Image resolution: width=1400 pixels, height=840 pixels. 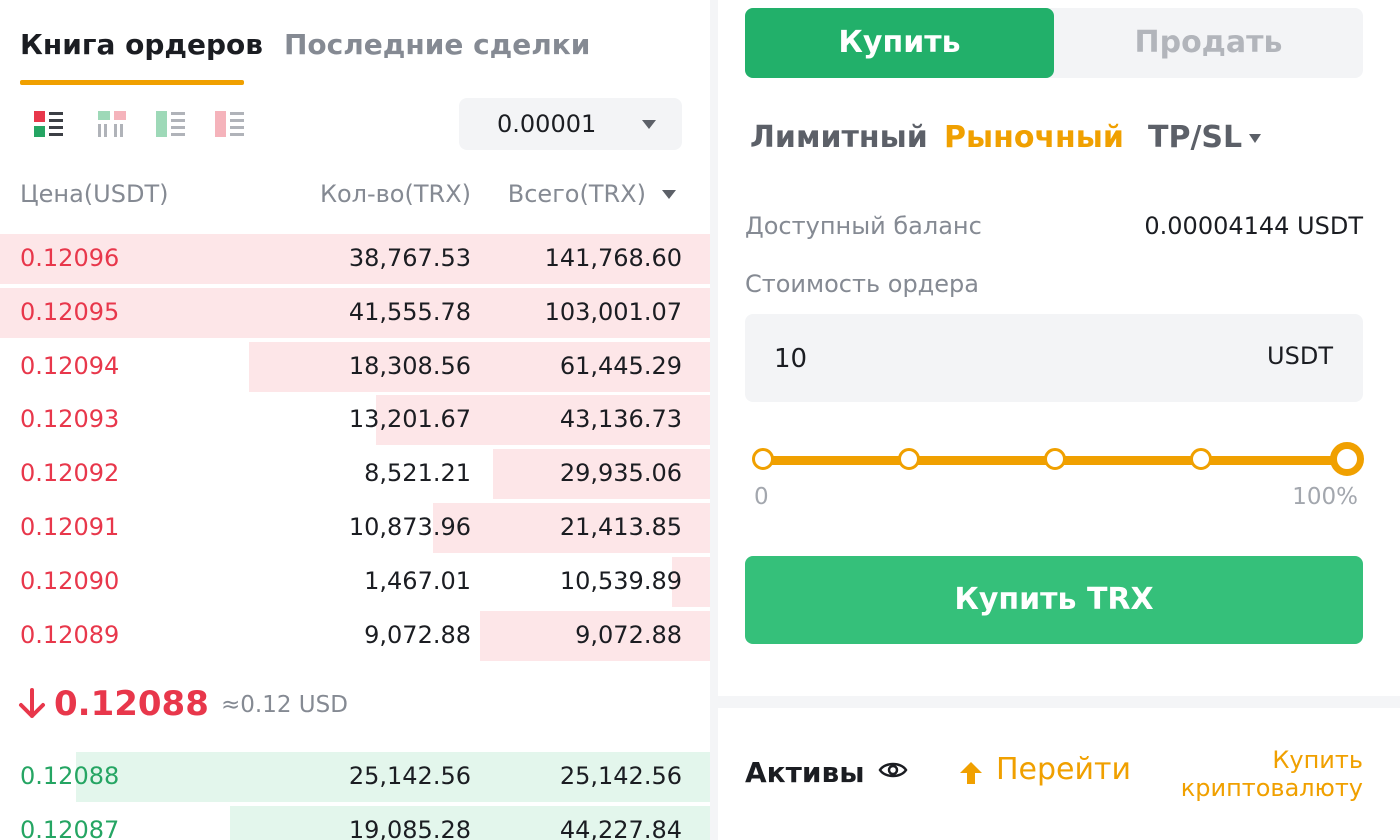 I want to click on ask-qty: 13,201.67, so click(x=409, y=419).